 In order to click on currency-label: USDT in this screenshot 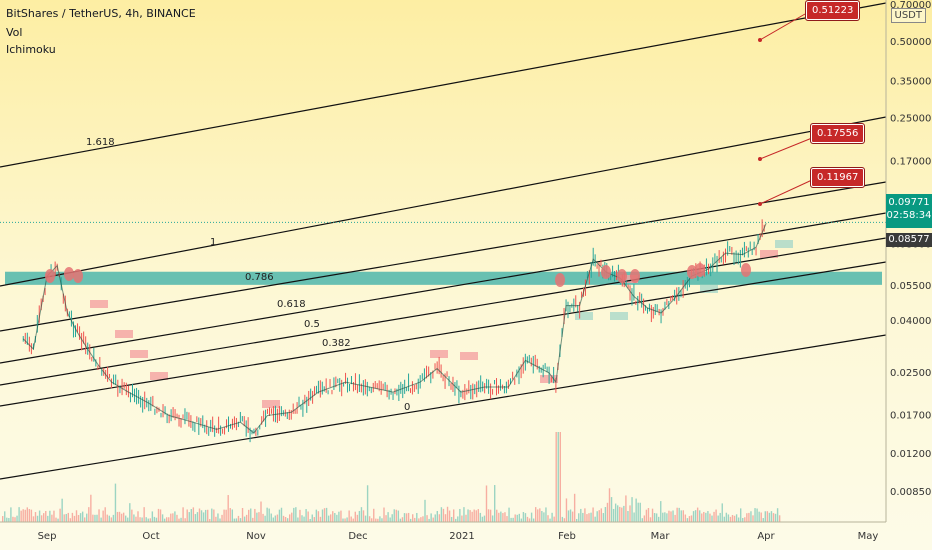, I will do `click(908, 15)`.